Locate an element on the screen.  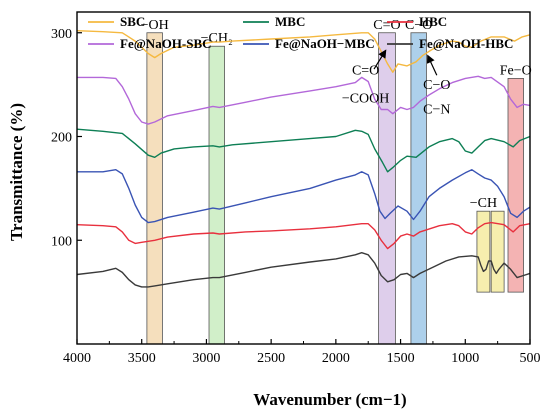
legend-label-2: HBC is located at coordinates (433, 21).